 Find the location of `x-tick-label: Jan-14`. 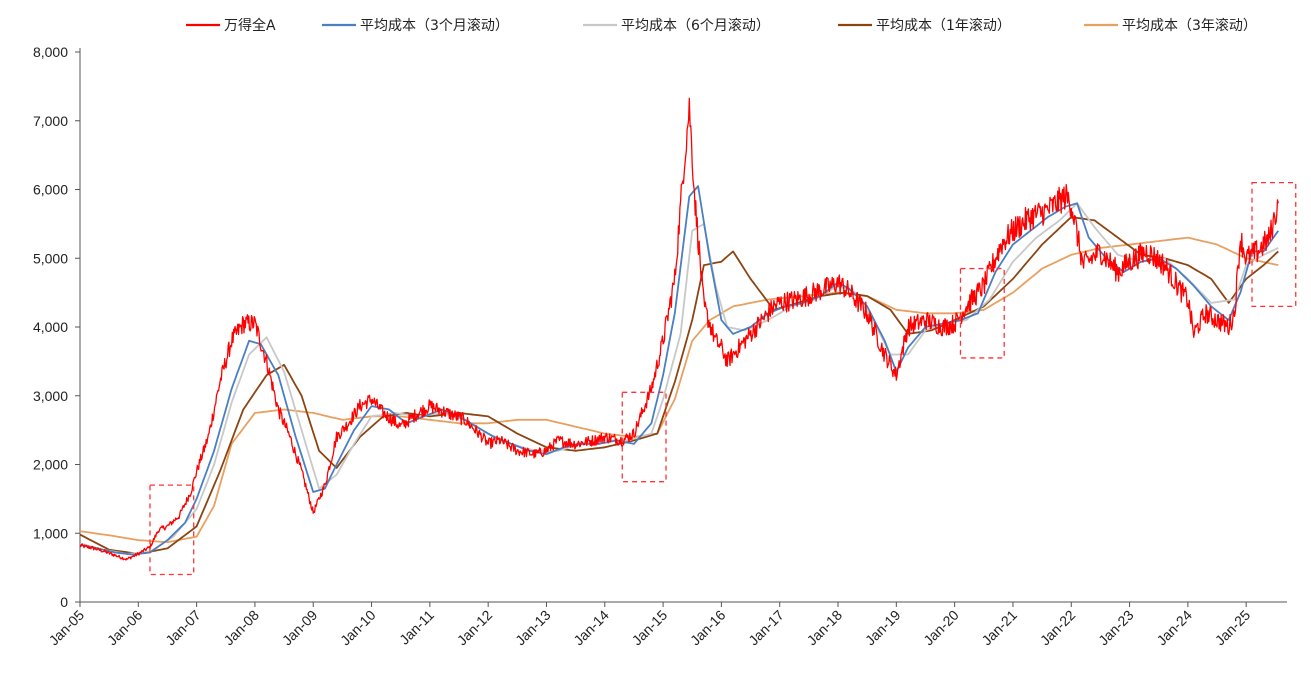

x-tick-label: Jan-14 is located at coordinates (591, 628).